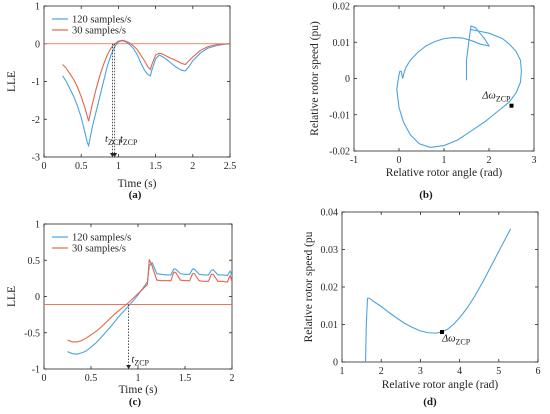 This screenshot has height=414, width=550. What do you see at coordinates (230, 166) in the screenshot?
I see `x-tick-label: 2.5` at bounding box center [230, 166].